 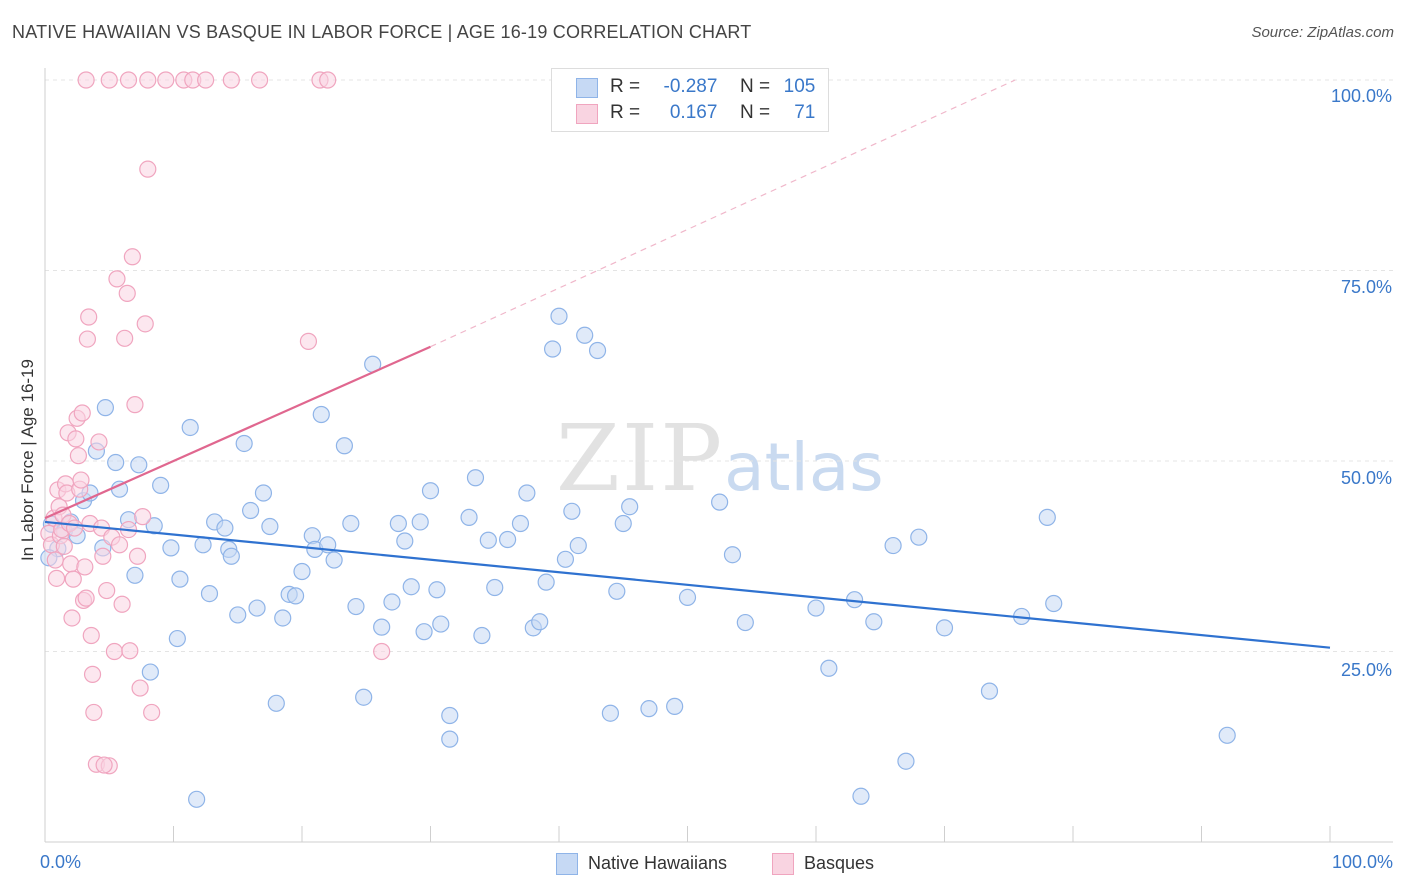 What do you see at coordinates (658, 863) in the screenshot?
I see `legend-label: Native Hawaiians` at bounding box center [658, 863].